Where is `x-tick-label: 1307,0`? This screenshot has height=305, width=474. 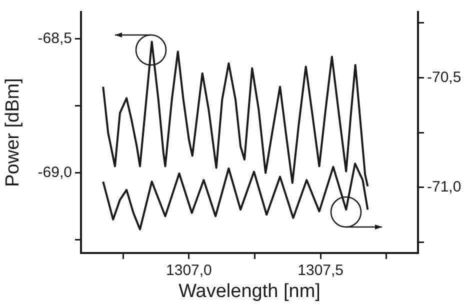
x-tick-label: 1307,0 is located at coordinates (189, 271).